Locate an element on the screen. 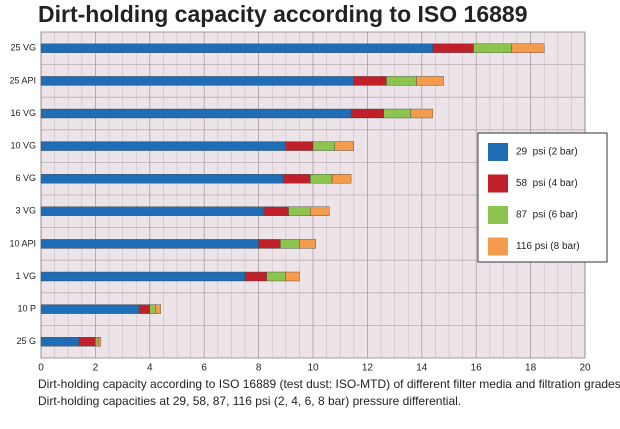 Image resolution: width=620 pixels, height=429 pixels. legend-label: 87 psi (6 bar) is located at coordinates (547, 215).